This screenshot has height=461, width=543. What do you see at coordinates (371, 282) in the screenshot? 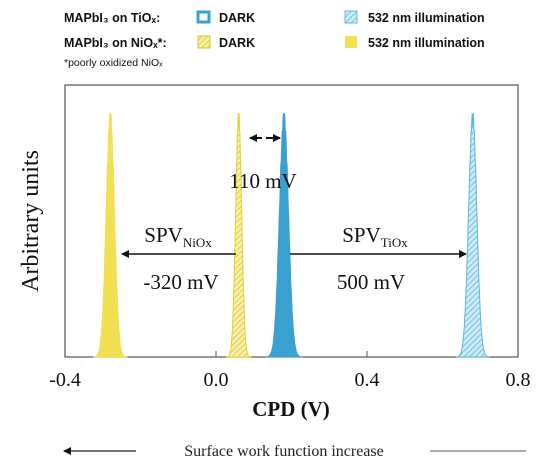
I see `spv-tio-value: 500 mV` at bounding box center [371, 282].